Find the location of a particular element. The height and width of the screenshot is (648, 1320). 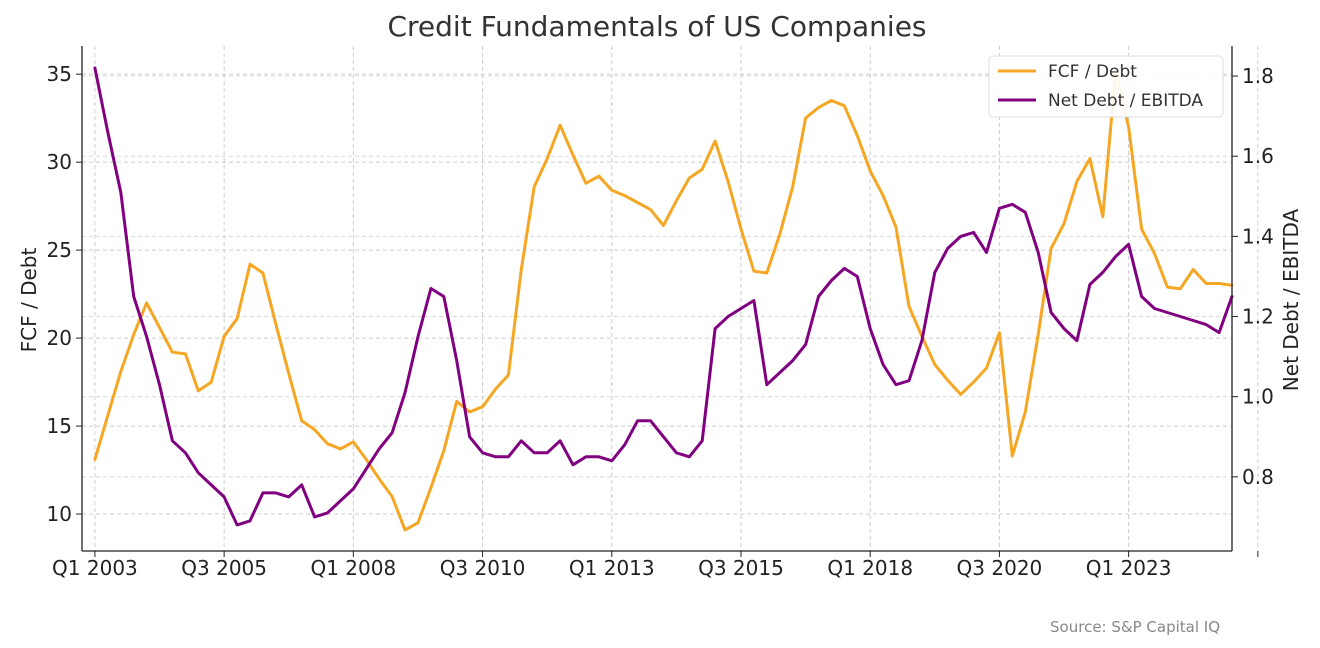

legend-label-fcf-debt: FCF / Debt is located at coordinates (1092, 72).